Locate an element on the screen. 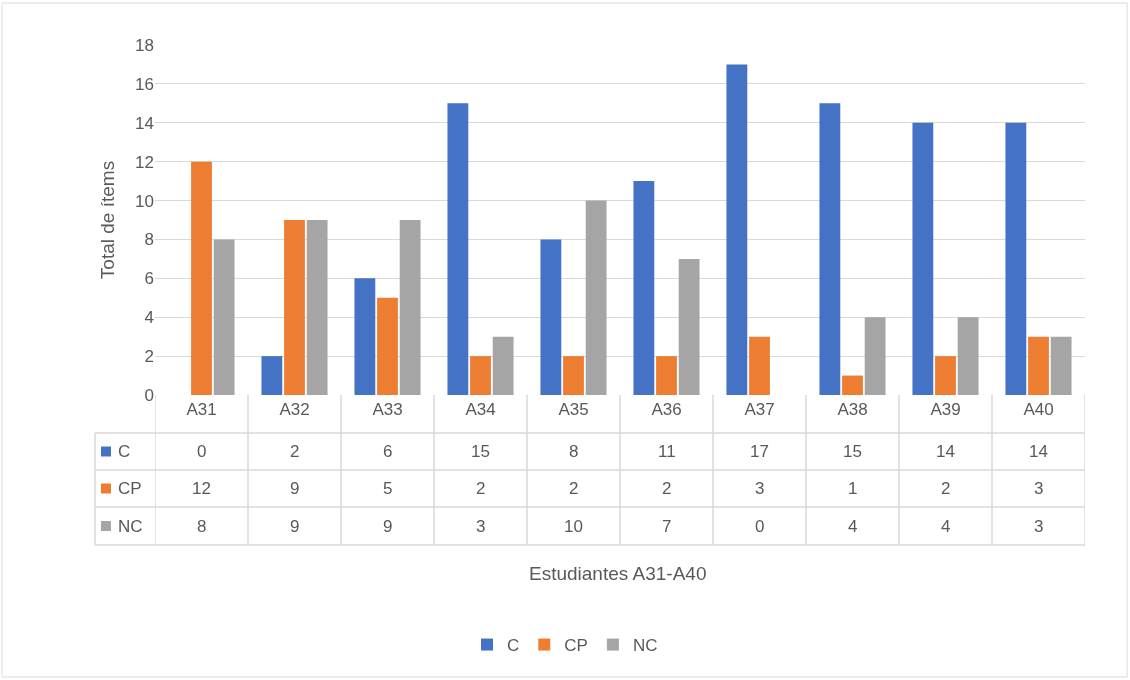 This screenshot has width=1130, height=680. legend-label: CP is located at coordinates (130, 488).